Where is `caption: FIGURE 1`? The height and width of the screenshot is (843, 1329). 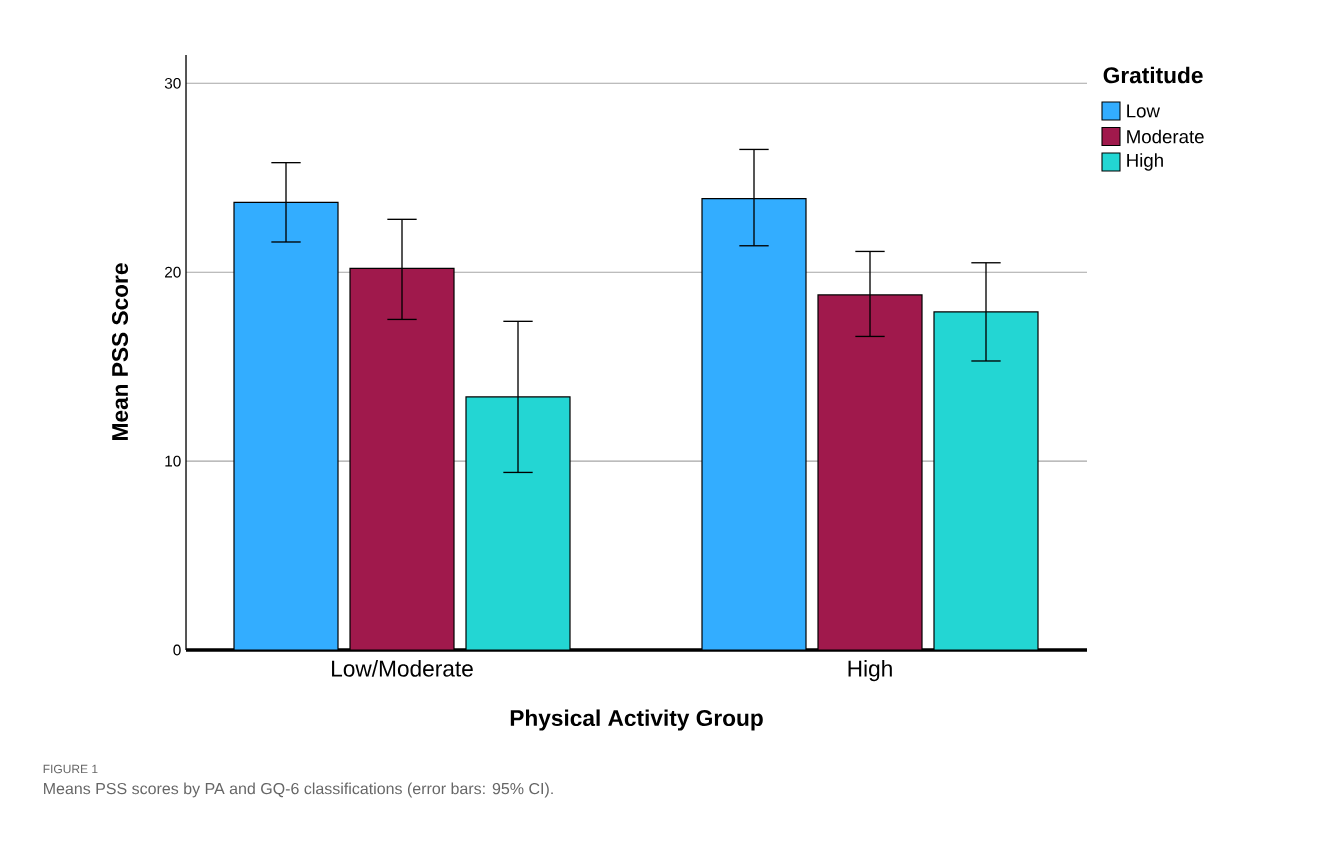 caption: FIGURE 1 is located at coordinates (70, 769).